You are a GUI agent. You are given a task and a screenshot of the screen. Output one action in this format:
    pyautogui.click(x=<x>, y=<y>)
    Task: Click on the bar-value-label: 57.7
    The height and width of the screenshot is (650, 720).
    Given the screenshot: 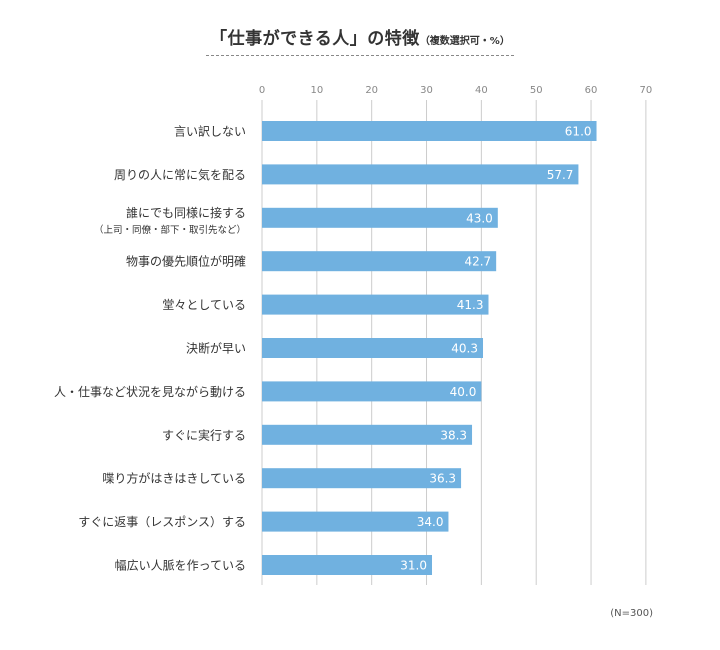 What is the action you would take?
    pyautogui.click(x=560, y=175)
    